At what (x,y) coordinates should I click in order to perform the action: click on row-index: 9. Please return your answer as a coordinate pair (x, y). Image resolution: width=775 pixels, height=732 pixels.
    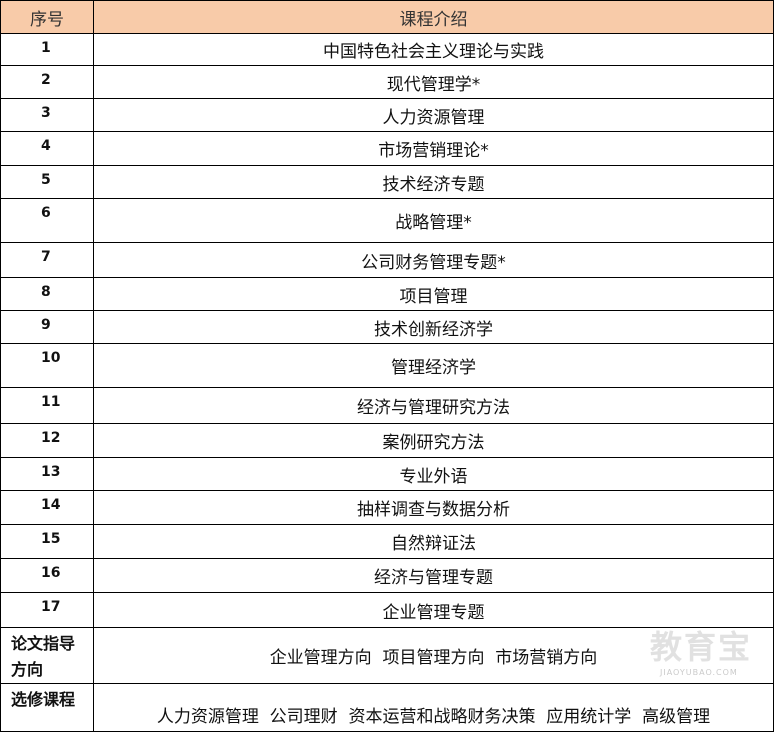
    Looking at the image, I should click on (47, 327).